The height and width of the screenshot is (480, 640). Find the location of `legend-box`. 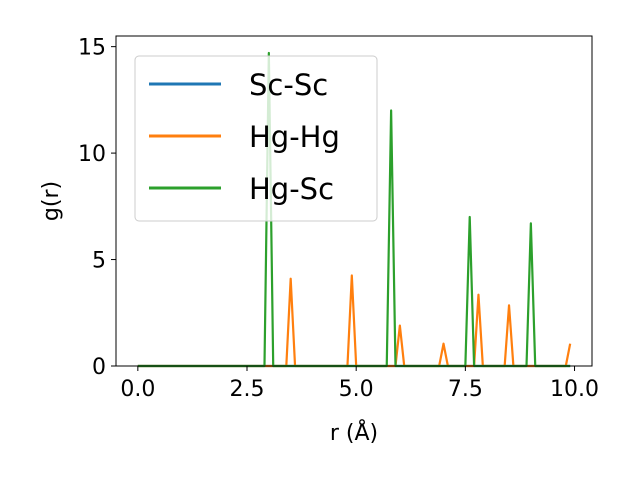

legend-box is located at coordinates (256, 138).